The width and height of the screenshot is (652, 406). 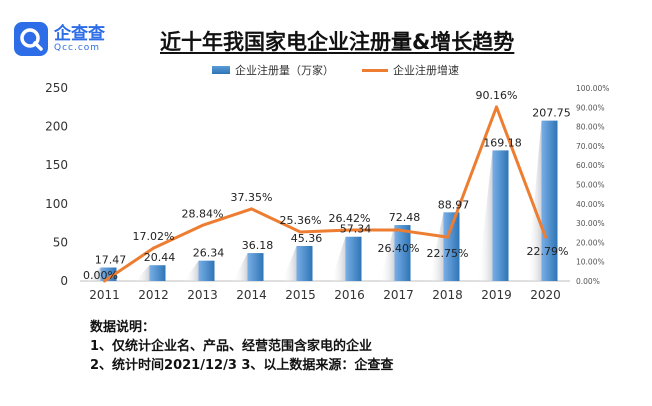 What do you see at coordinates (153, 295) in the screenshot?
I see `x-tick-label: 2012` at bounding box center [153, 295].